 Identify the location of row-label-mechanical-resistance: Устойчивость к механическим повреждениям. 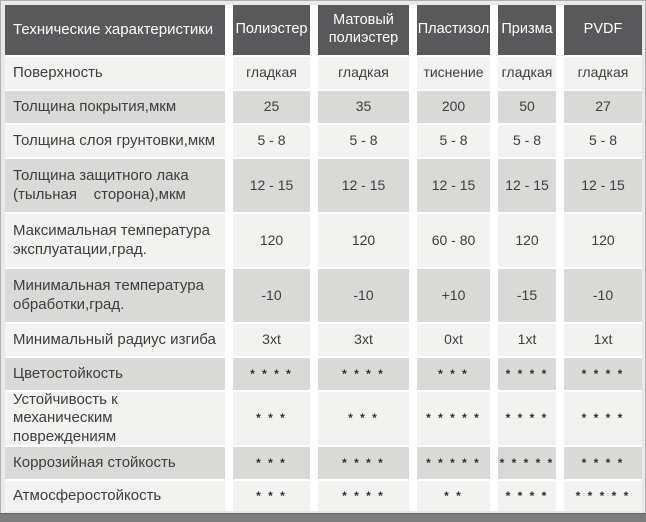
(115, 418).